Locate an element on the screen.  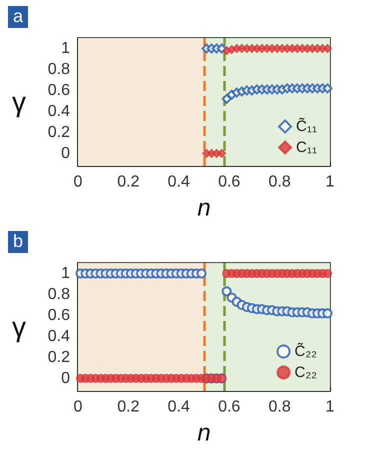
chart-title: b is located at coordinates (18, 241).